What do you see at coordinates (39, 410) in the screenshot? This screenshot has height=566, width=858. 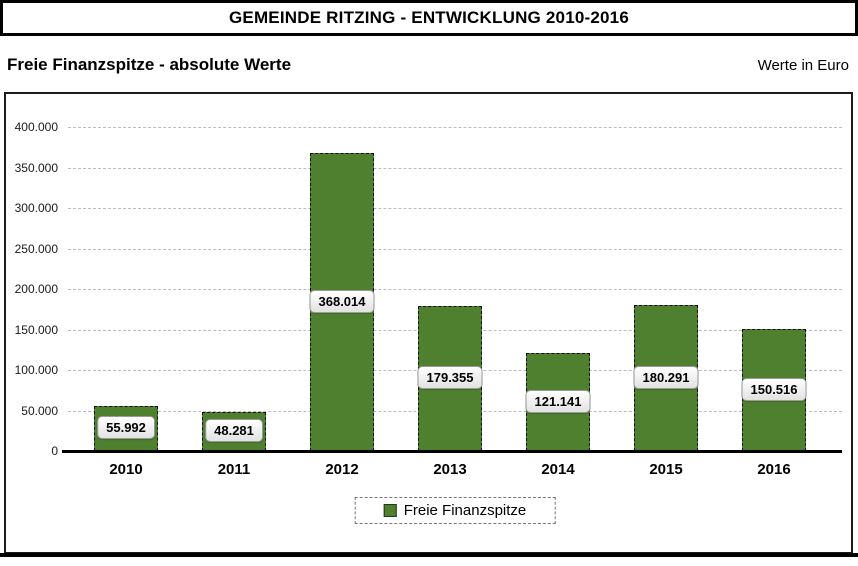 I see `y-tick-label: 50.000` at bounding box center [39, 410].